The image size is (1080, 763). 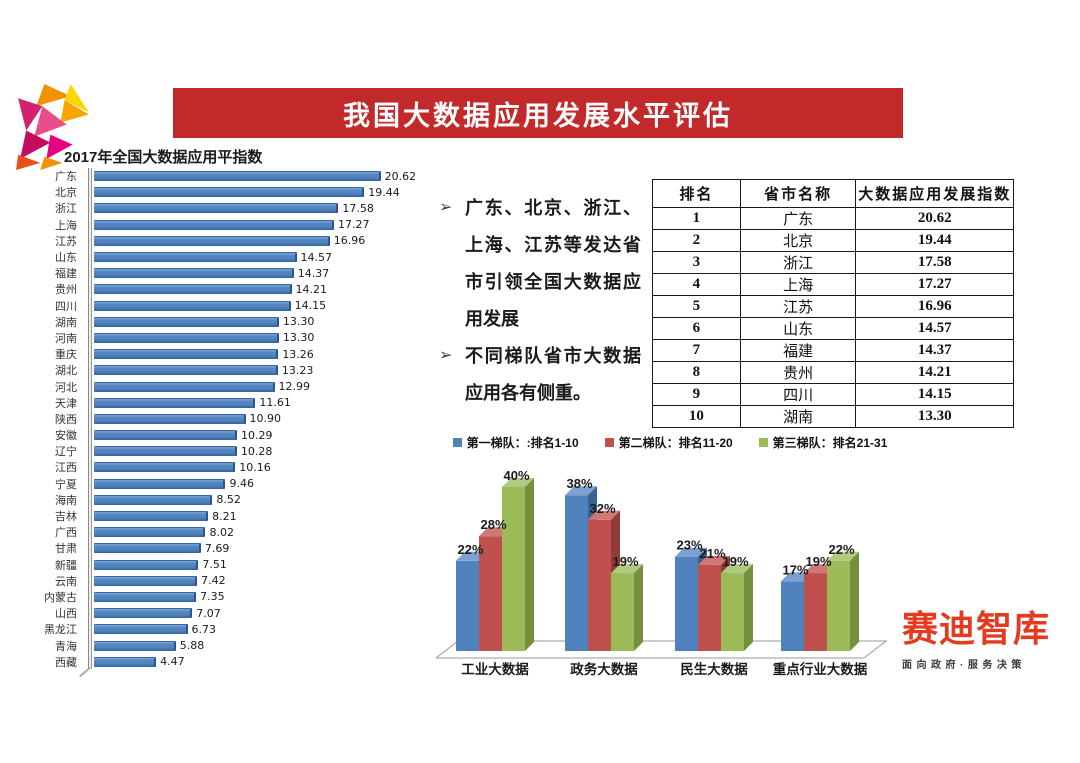 I want to click on province-value: 10.16, so click(x=255, y=467).